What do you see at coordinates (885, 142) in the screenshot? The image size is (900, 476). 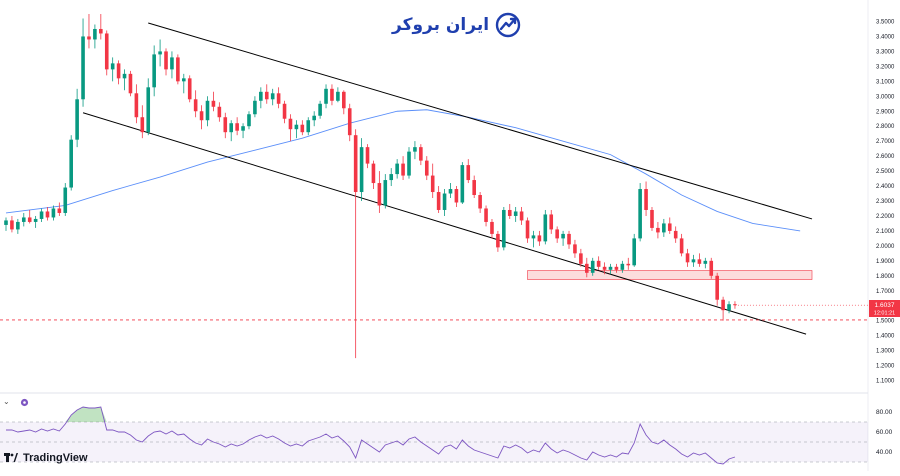 I see `price-tick-label: 2.7000` at bounding box center [885, 142].